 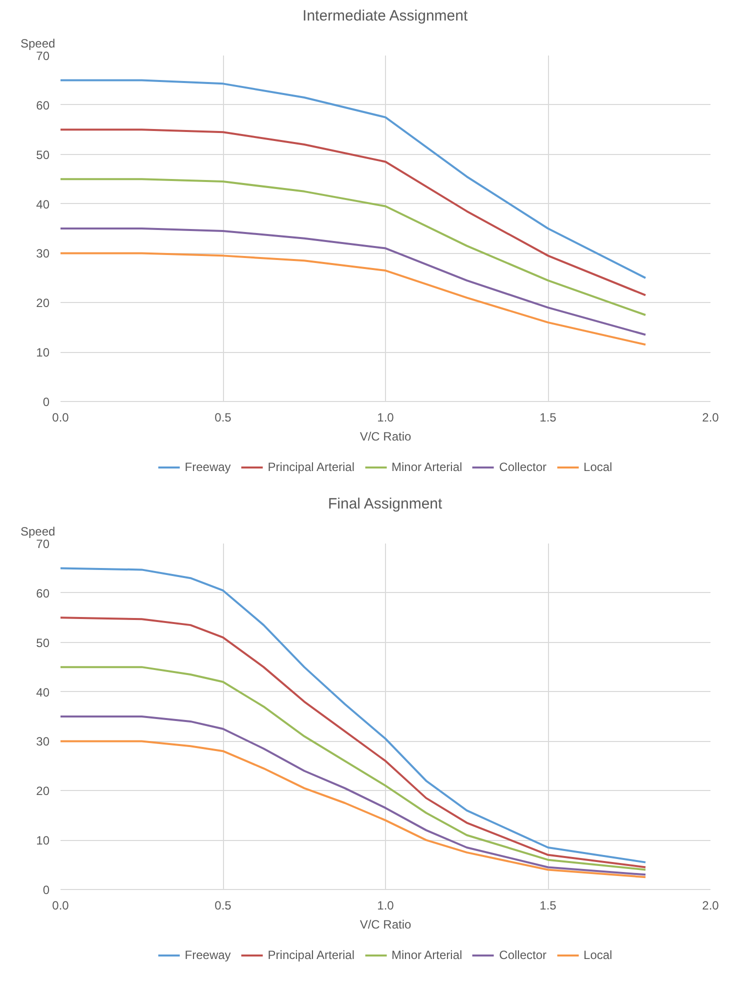 I want to click on chart-title: Intermediate Assignment, so click(x=385, y=16).